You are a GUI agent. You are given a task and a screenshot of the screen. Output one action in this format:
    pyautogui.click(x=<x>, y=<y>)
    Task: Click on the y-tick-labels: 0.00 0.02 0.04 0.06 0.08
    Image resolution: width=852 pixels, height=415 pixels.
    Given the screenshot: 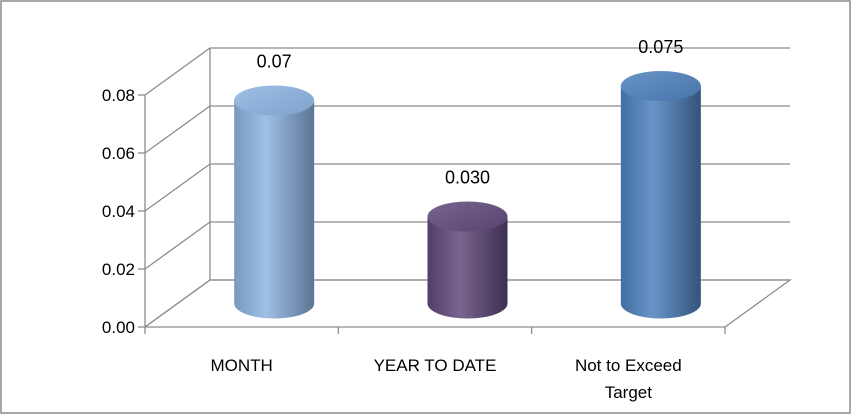 What is the action you would take?
    pyautogui.click(x=118, y=211)
    